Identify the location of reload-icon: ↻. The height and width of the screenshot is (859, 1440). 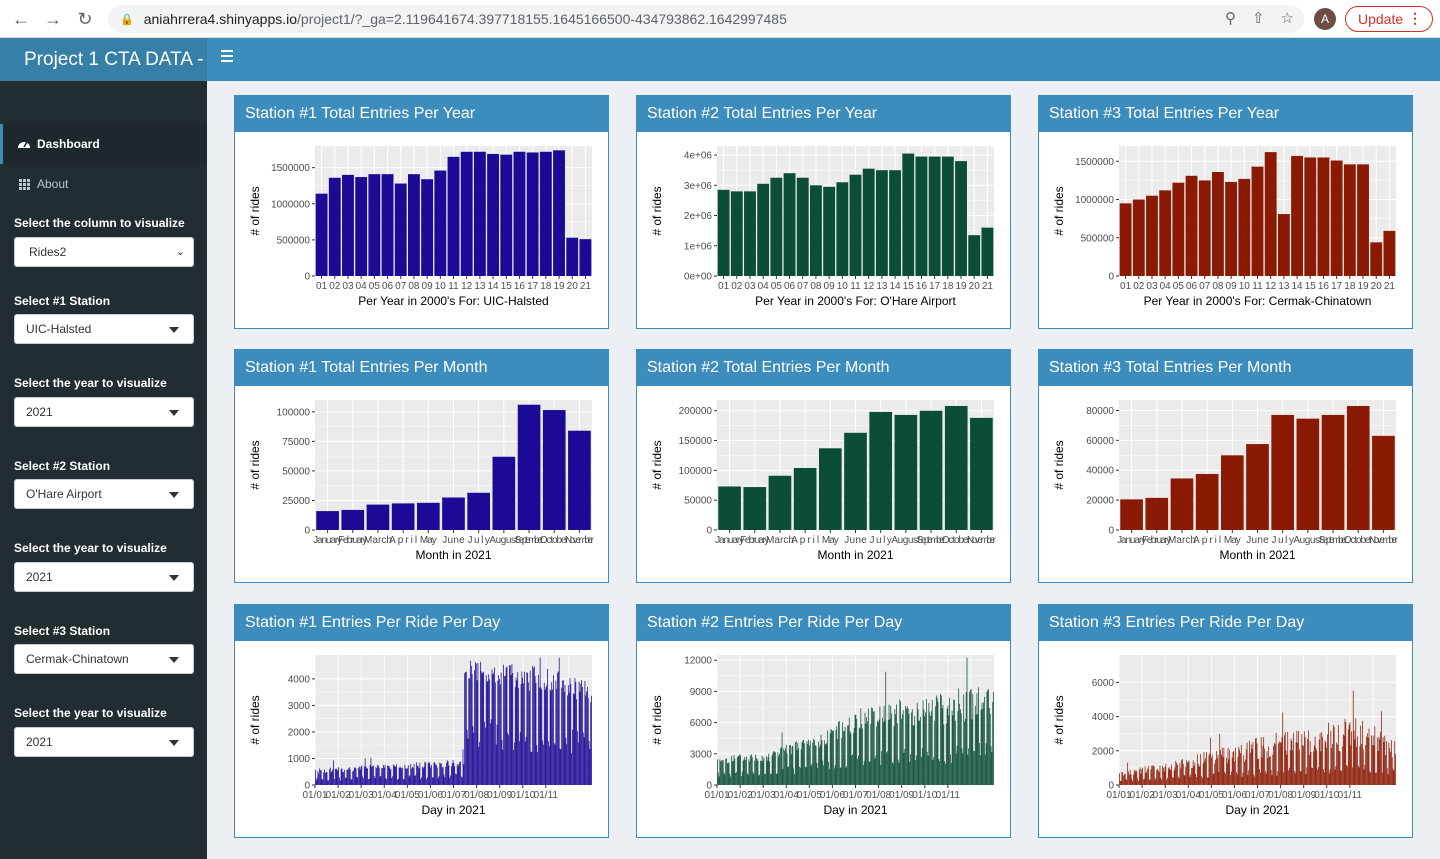
(85, 18).